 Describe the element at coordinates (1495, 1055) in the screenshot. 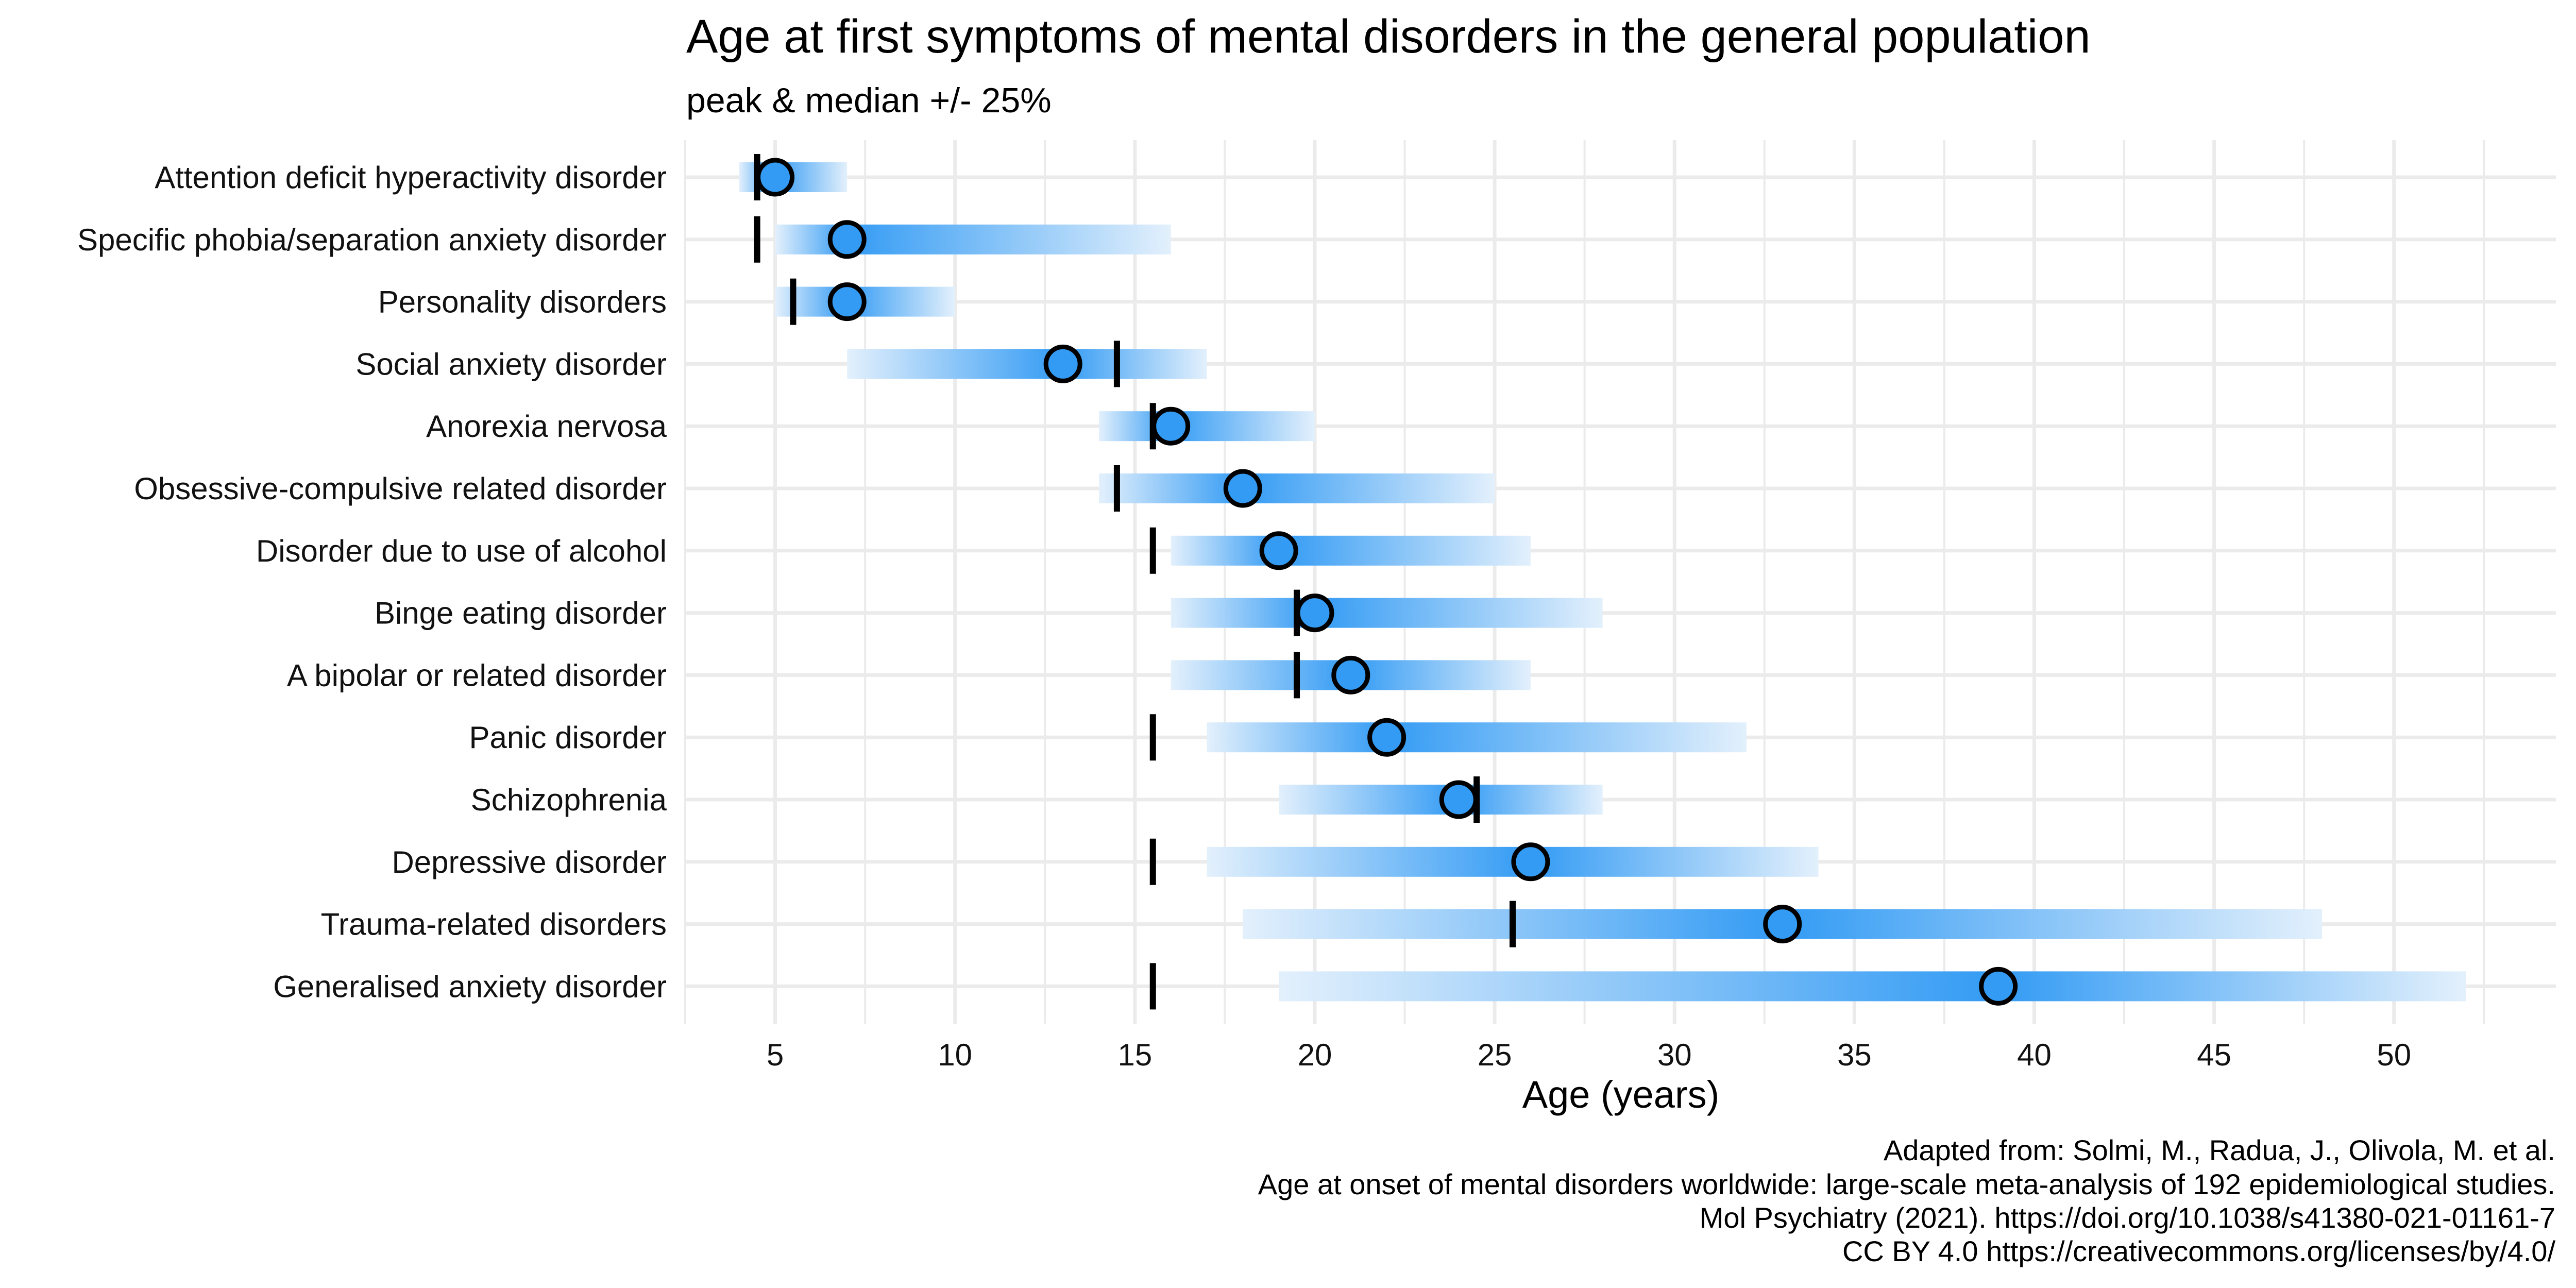

I see `x-tick-label: 25` at that location.